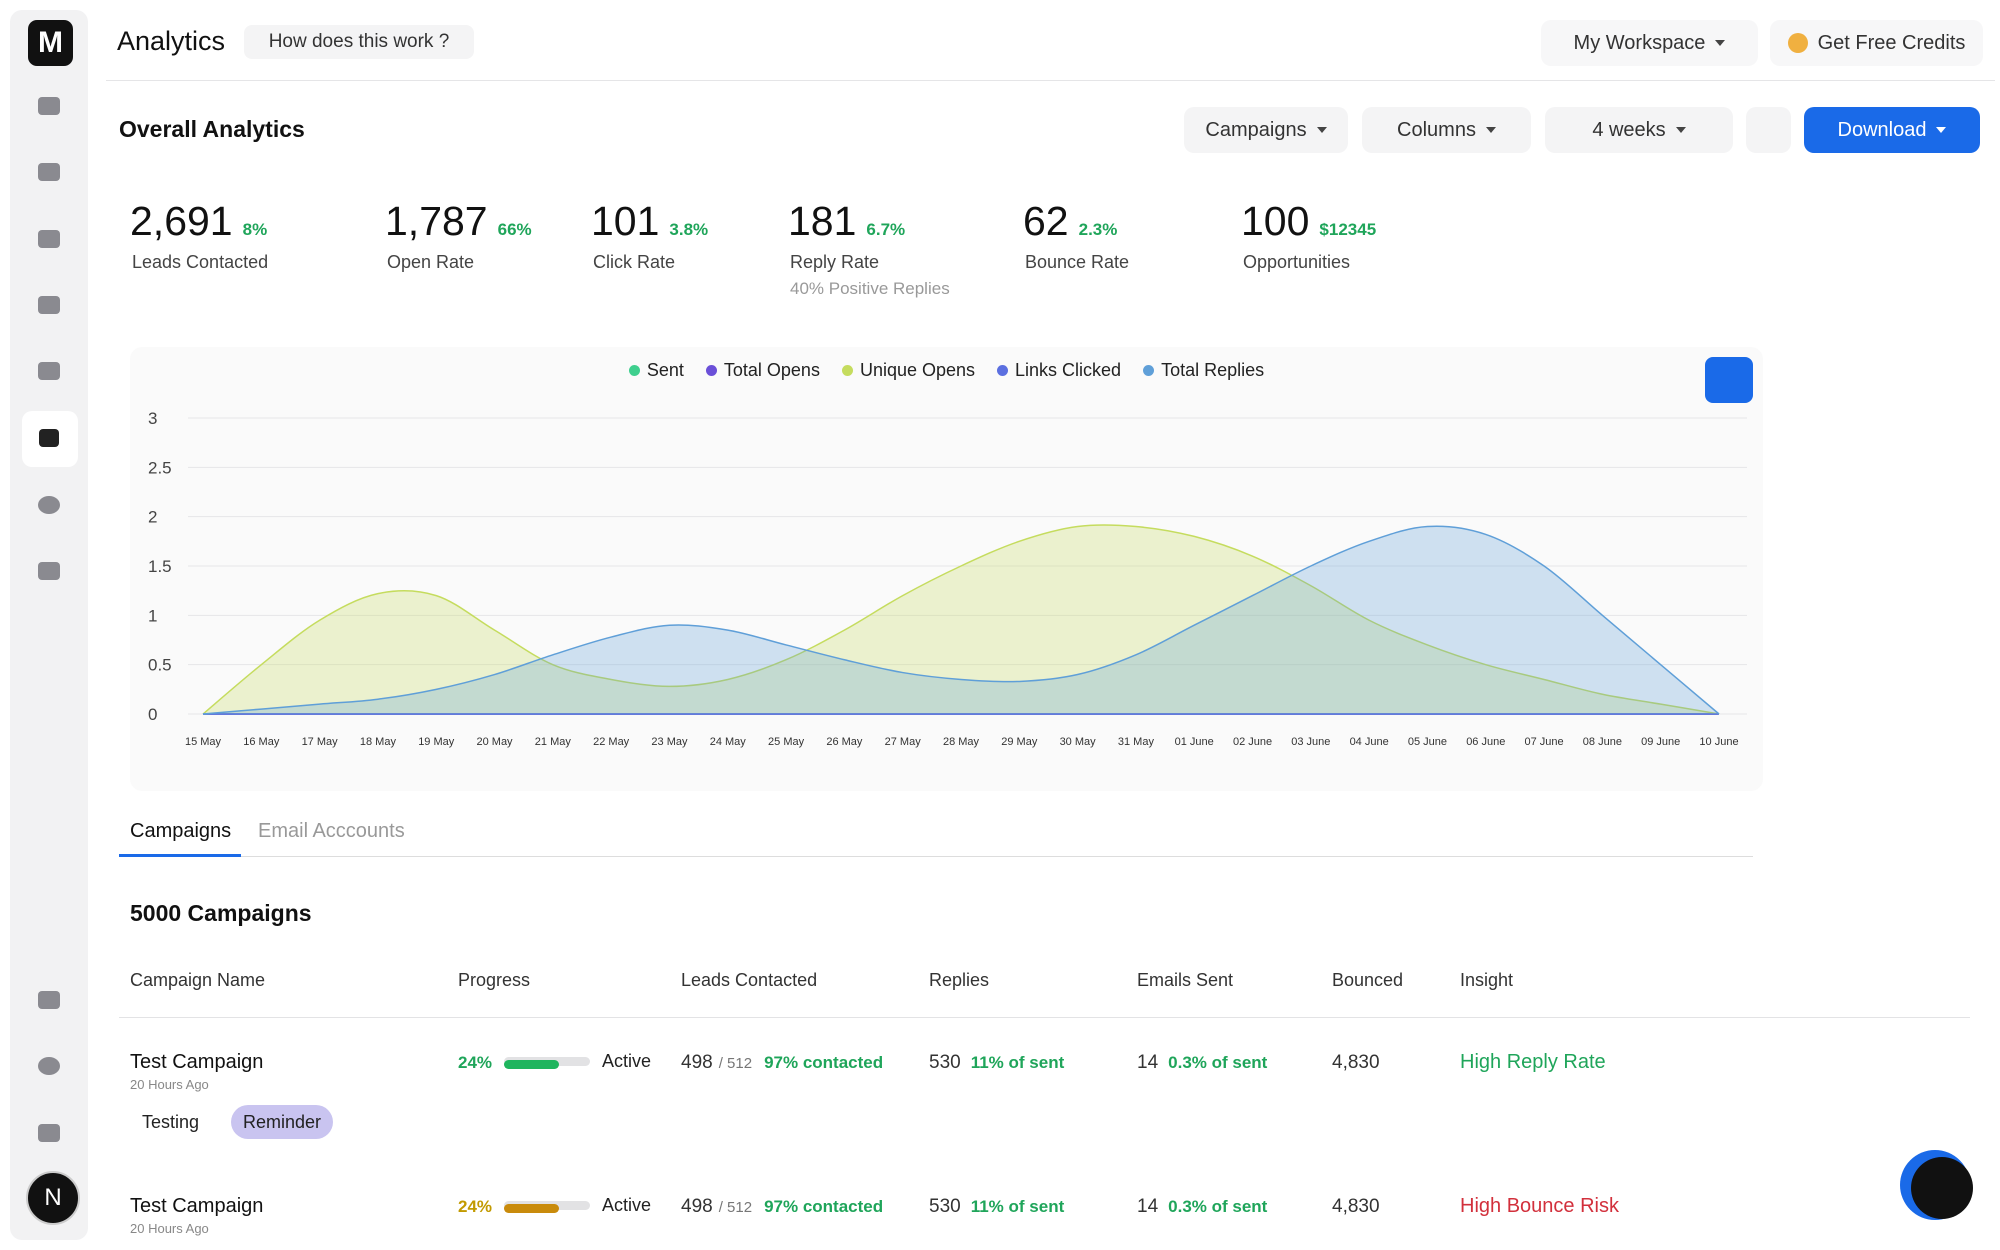 This screenshot has width=2000, height=1250. I want to click on x-tick-label: 02 June, so click(1252, 742).